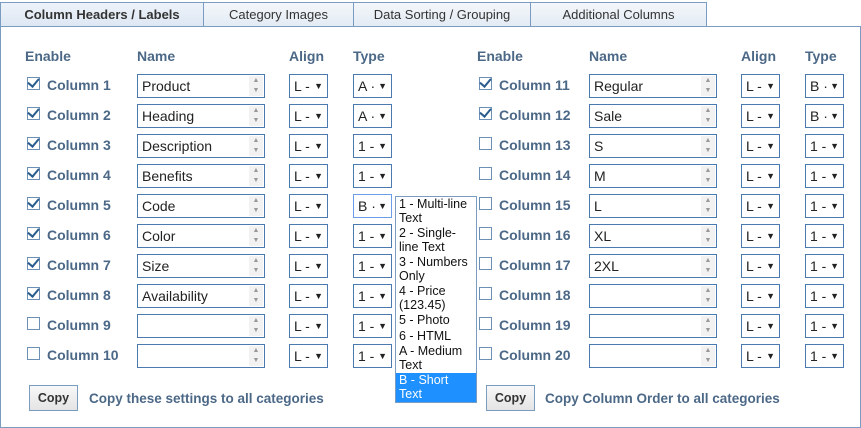 The image size is (861, 428). I want to click on column-name-input: Color ▲ ▼, so click(201, 236).